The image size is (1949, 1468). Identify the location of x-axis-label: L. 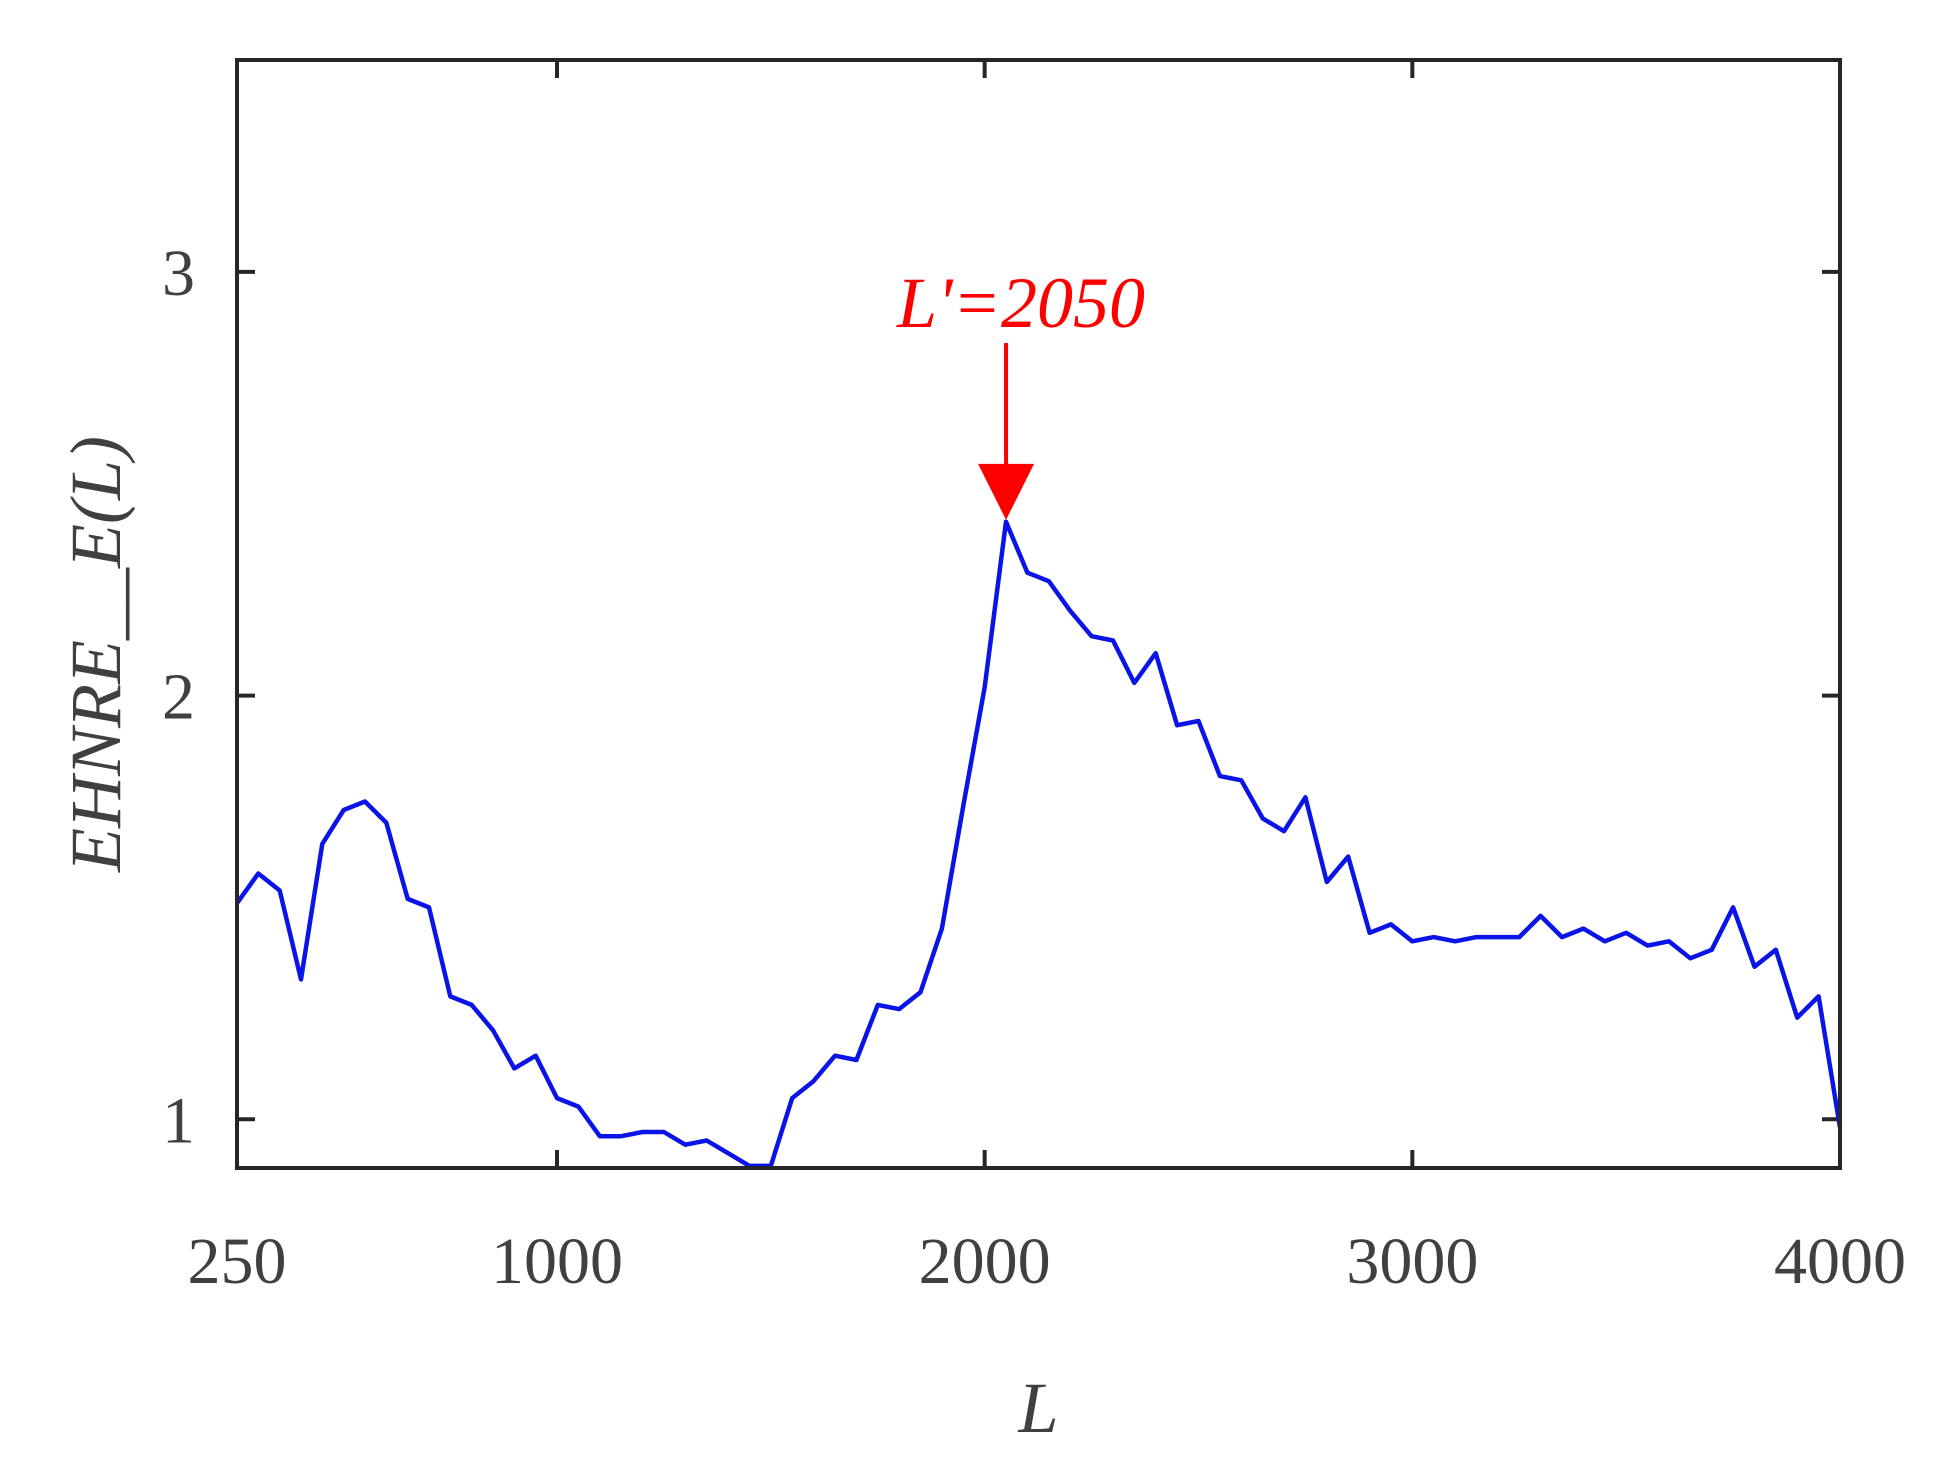
(1037, 1408).